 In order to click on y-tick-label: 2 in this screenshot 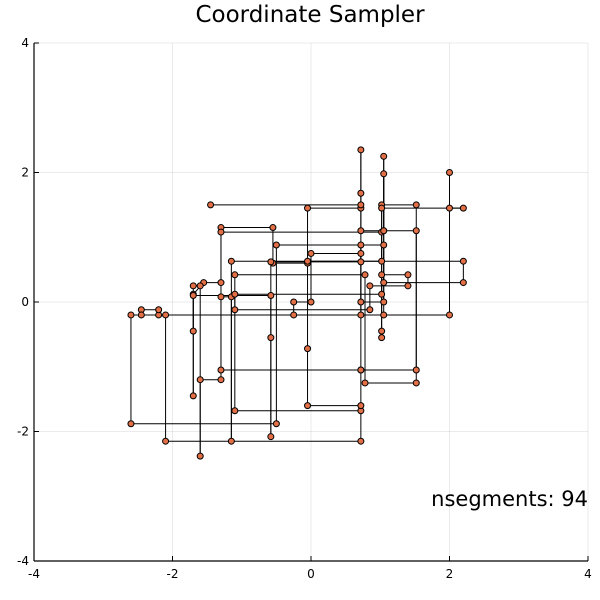, I will do `click(25, 173)`.